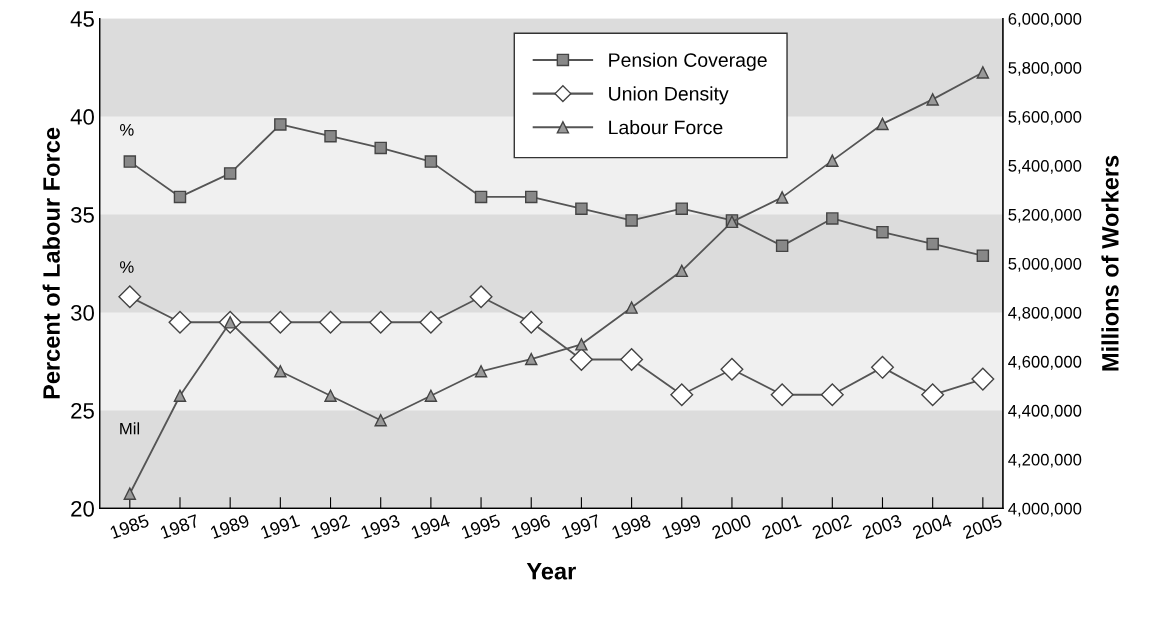  What do you see at coordinates (82, 313) in the screenshot?
I see `y-tick-label: 30` at bounding box center [82, 313].